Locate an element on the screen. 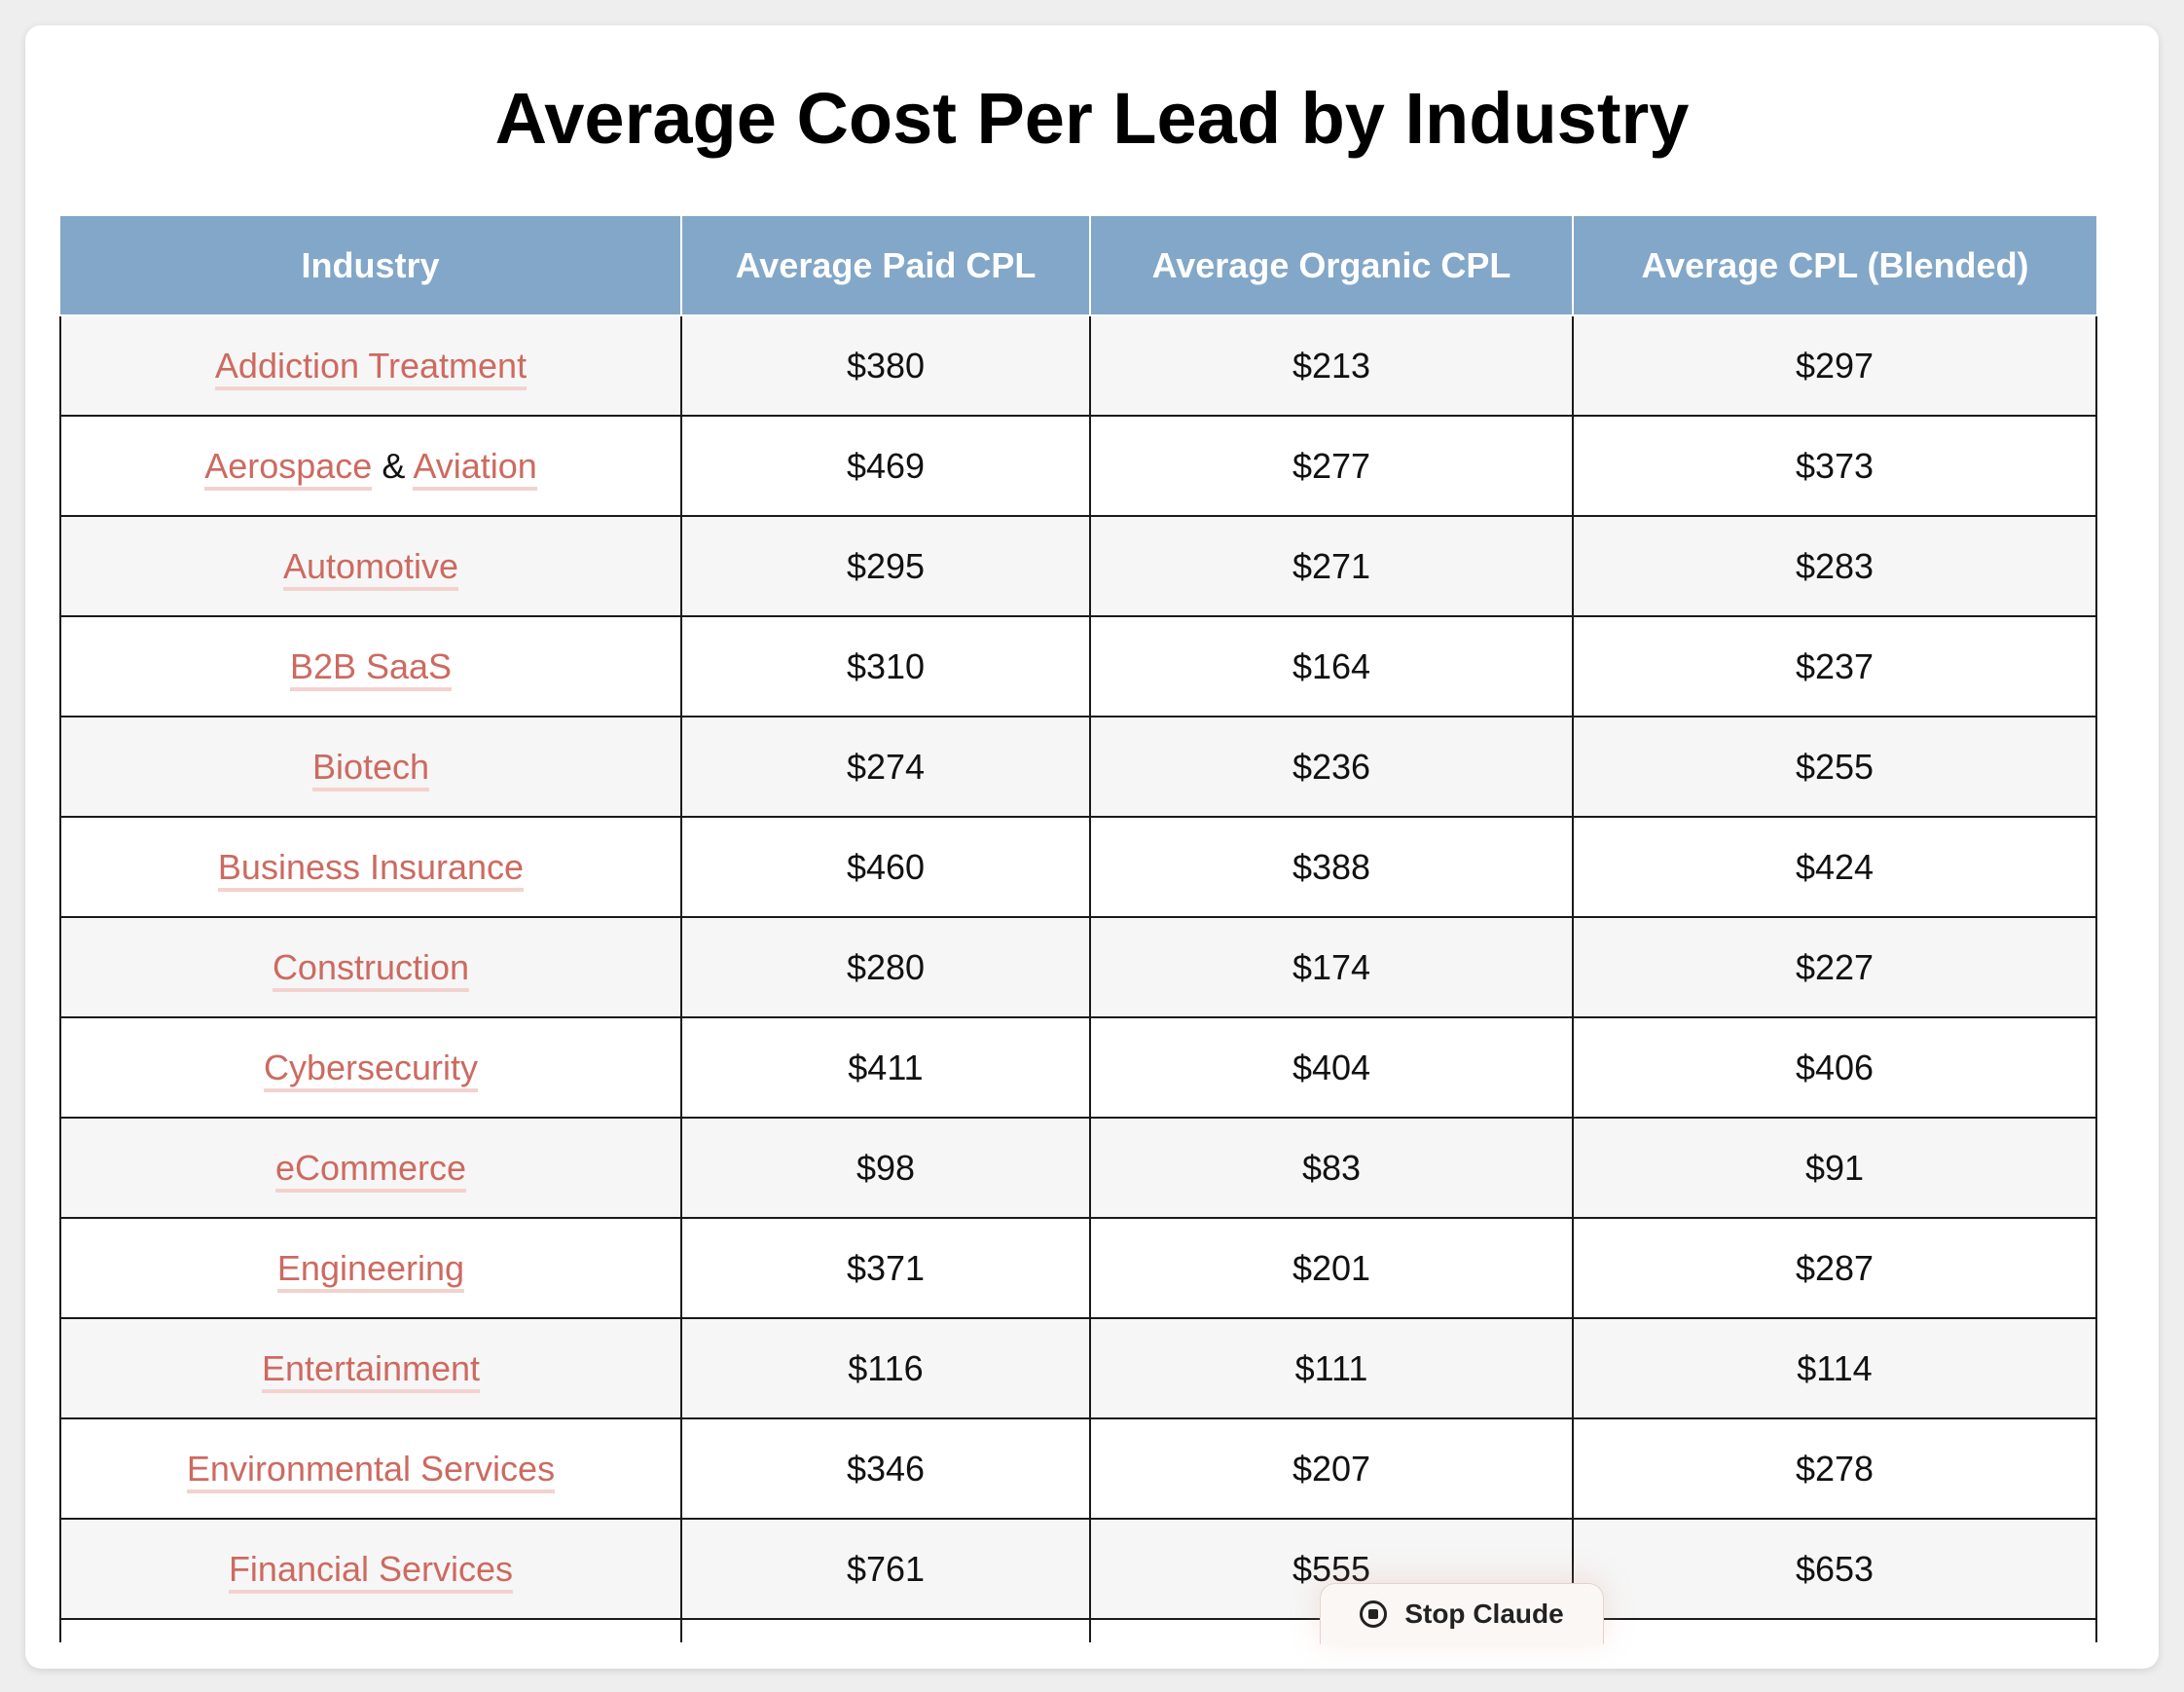  table-row: Financial Services $761 $555 $653 is located at coordinates (1078, 1569).